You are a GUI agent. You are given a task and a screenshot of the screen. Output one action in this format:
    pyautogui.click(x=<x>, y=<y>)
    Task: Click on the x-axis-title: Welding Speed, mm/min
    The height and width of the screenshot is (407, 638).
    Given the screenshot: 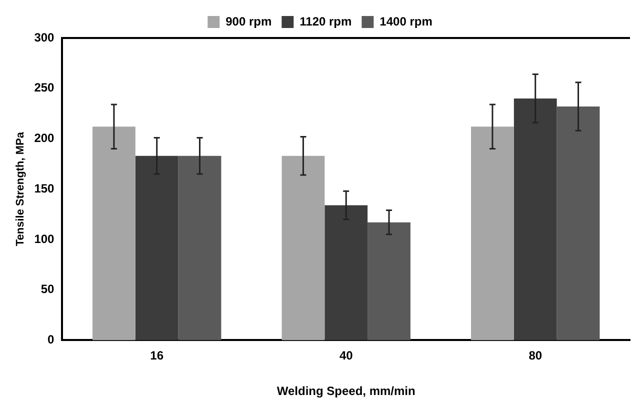 What is the action you would take?
    pyautogui.click(x=346, y=391)
    